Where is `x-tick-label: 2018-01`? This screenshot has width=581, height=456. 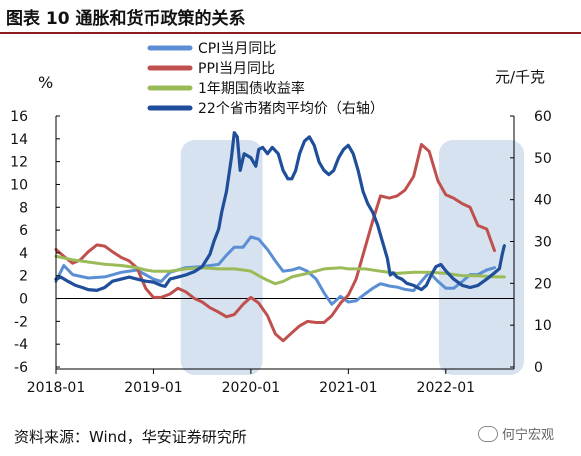 x-tick-label: 2018-01 is located at coordinates (56, 388).